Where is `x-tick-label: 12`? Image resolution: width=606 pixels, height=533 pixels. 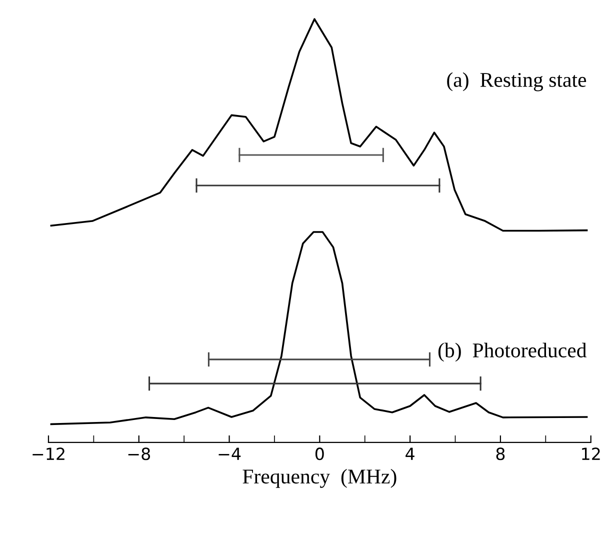 x-tick-label: 12 is located at coordinates (591, 454).